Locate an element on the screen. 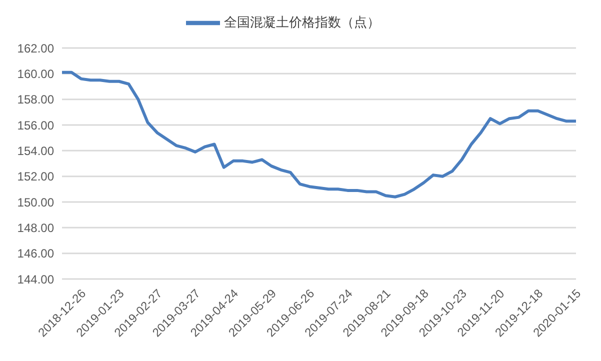  y-tick-label: 156.00 is located at coordinates (35, 125).